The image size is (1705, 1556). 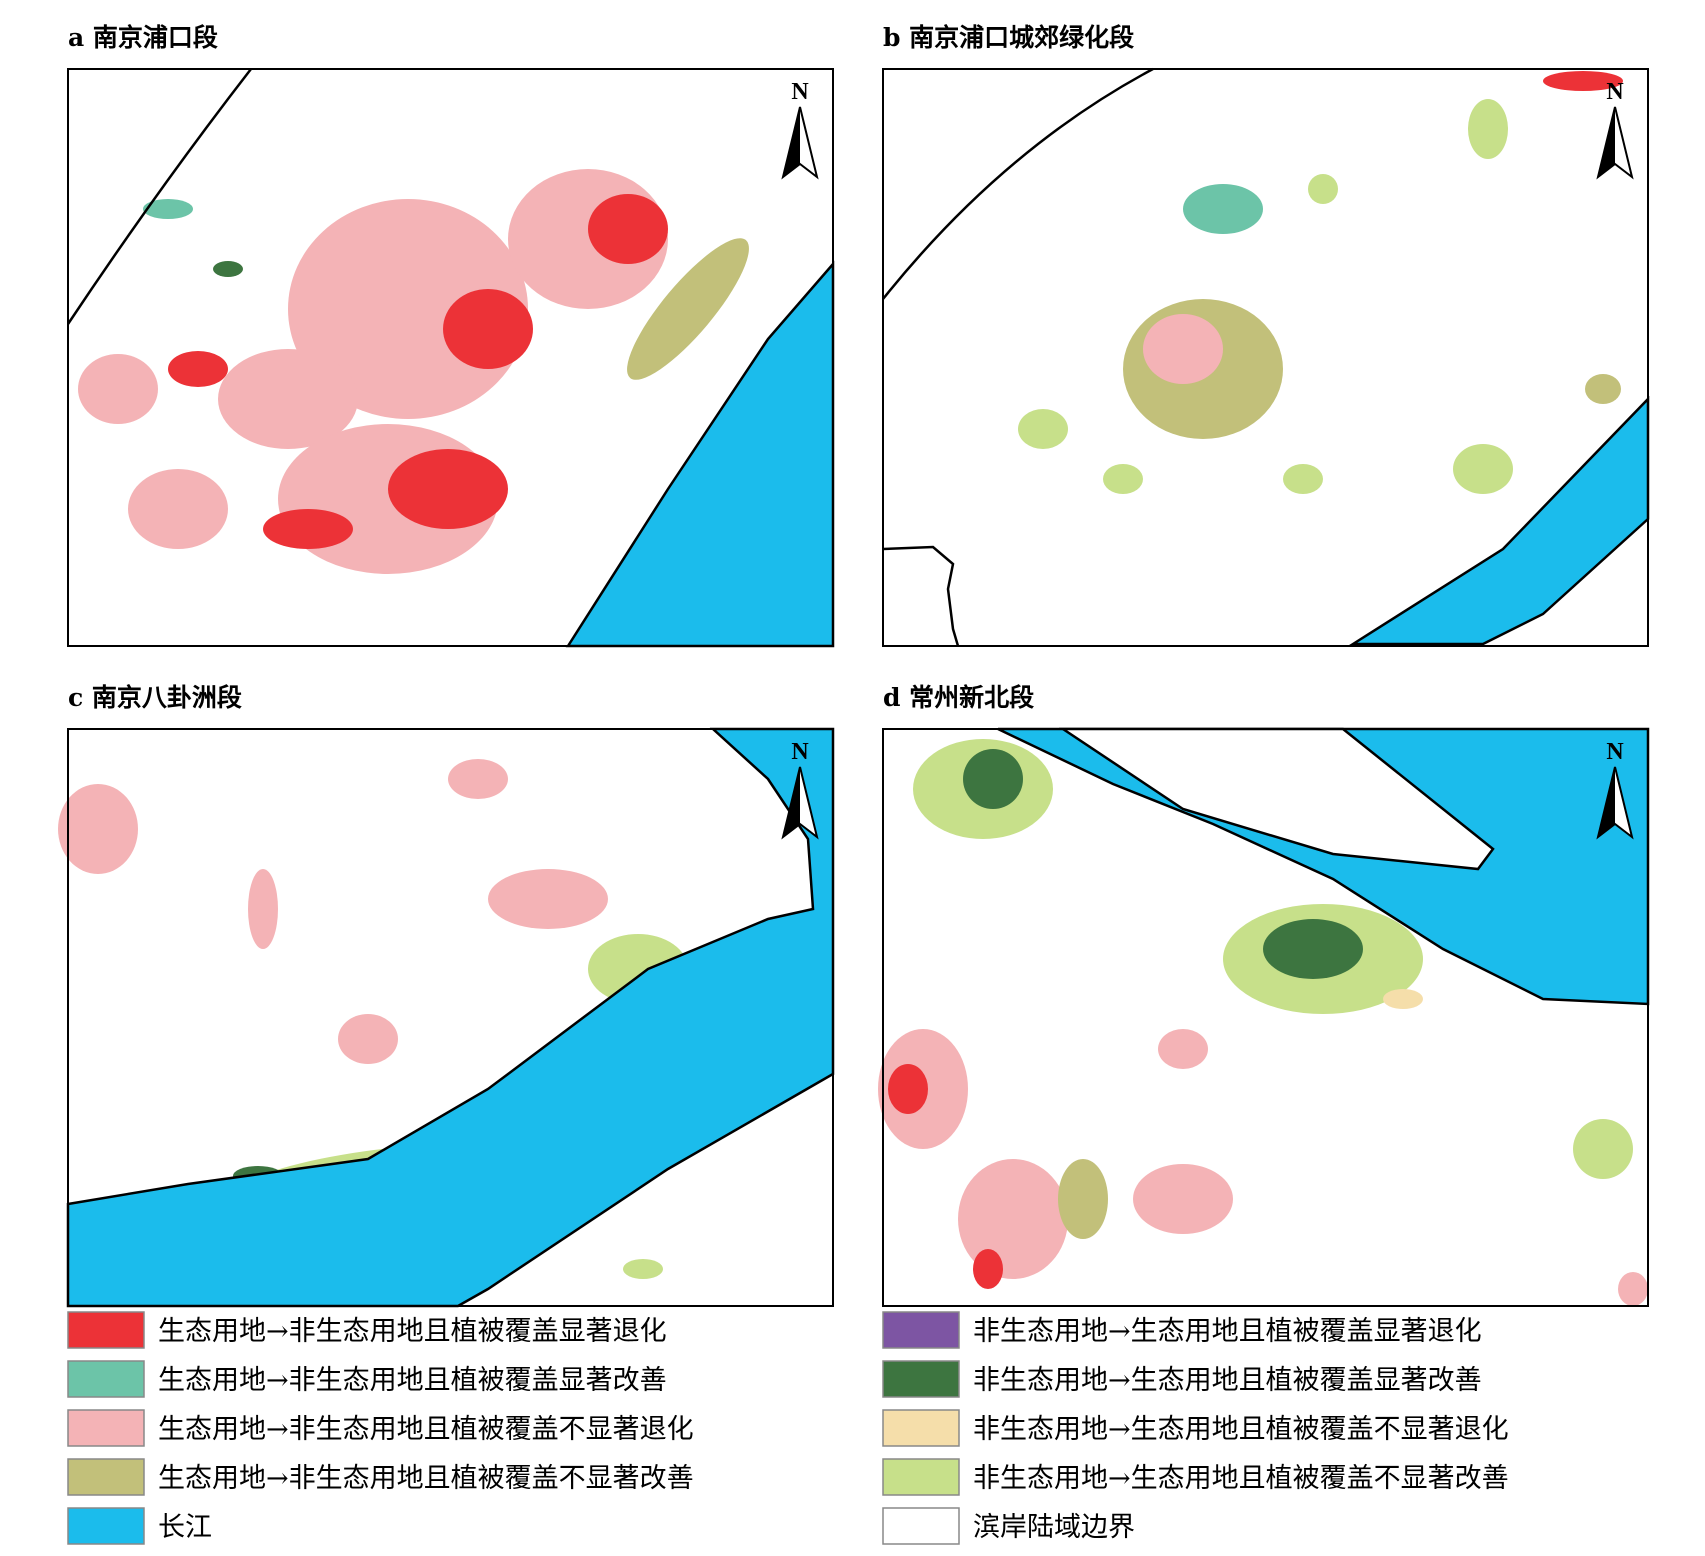 I want to click on panel-title: c 南京八卦洲段, so click(x=155, y=697).